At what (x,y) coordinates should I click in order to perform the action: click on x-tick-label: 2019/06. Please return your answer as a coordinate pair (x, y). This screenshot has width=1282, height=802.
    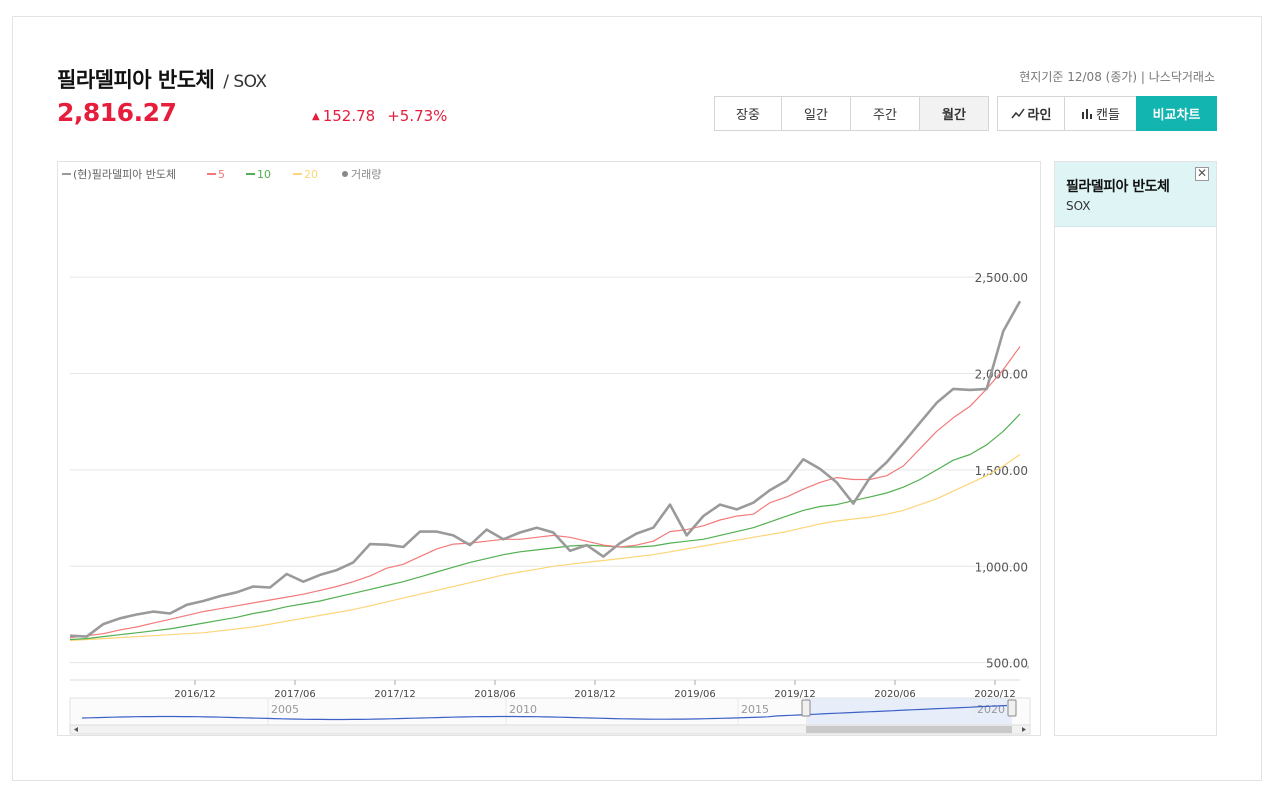
    Looking at the image, I should click on (695, 694).